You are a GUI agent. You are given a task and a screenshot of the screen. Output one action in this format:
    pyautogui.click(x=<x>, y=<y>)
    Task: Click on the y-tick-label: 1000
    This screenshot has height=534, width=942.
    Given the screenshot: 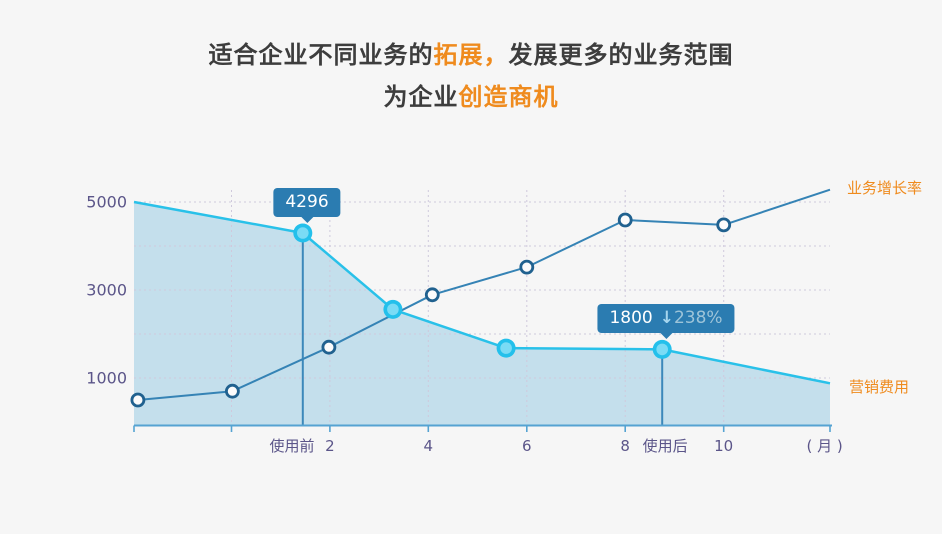 What is the action you would take?
    pyautogui.click(x=106, y=378)
    